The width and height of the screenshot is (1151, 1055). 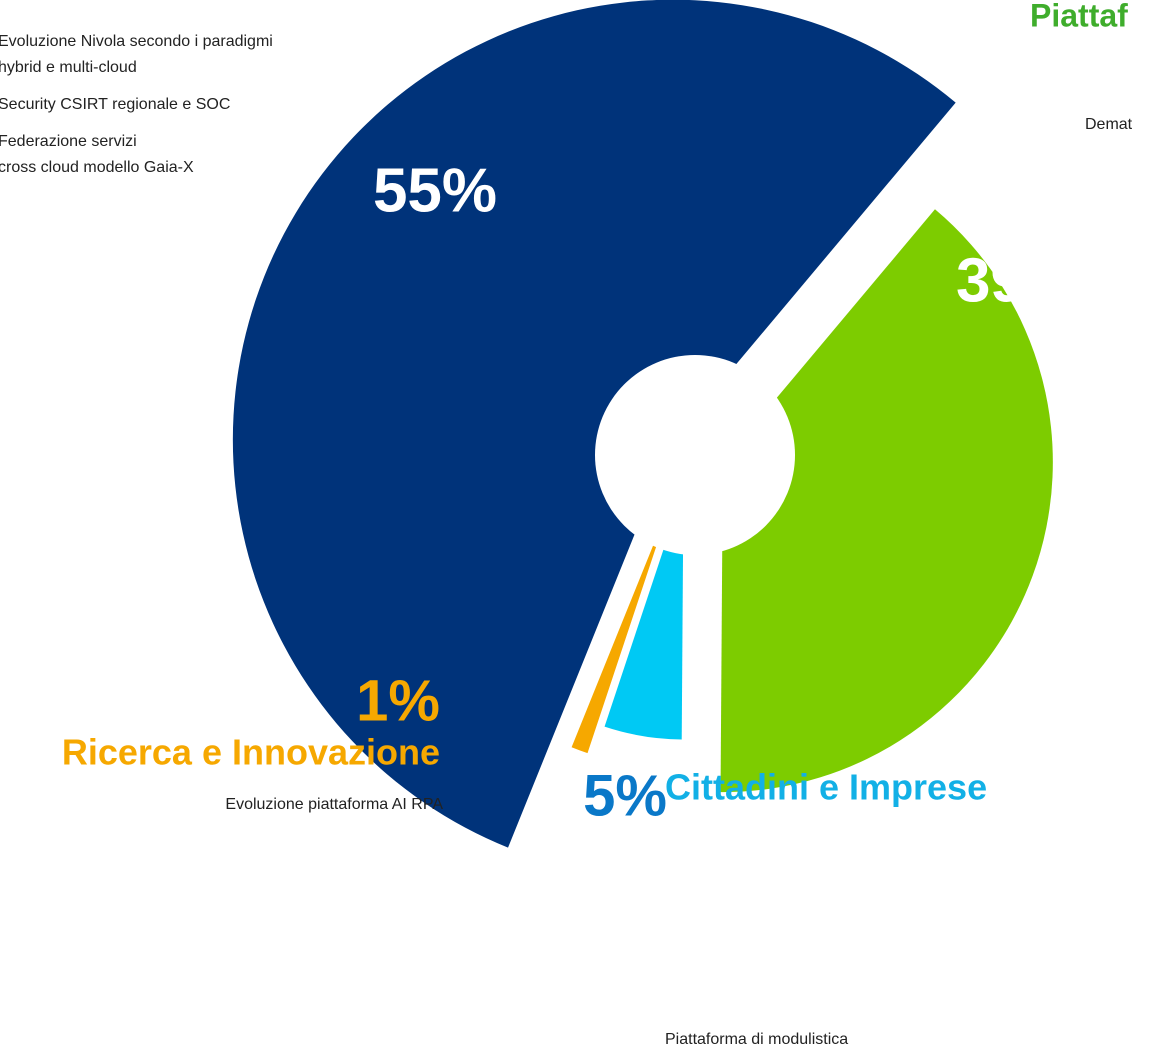 I want to click on category-label: Piattaf, so click(x=1079, y=16).